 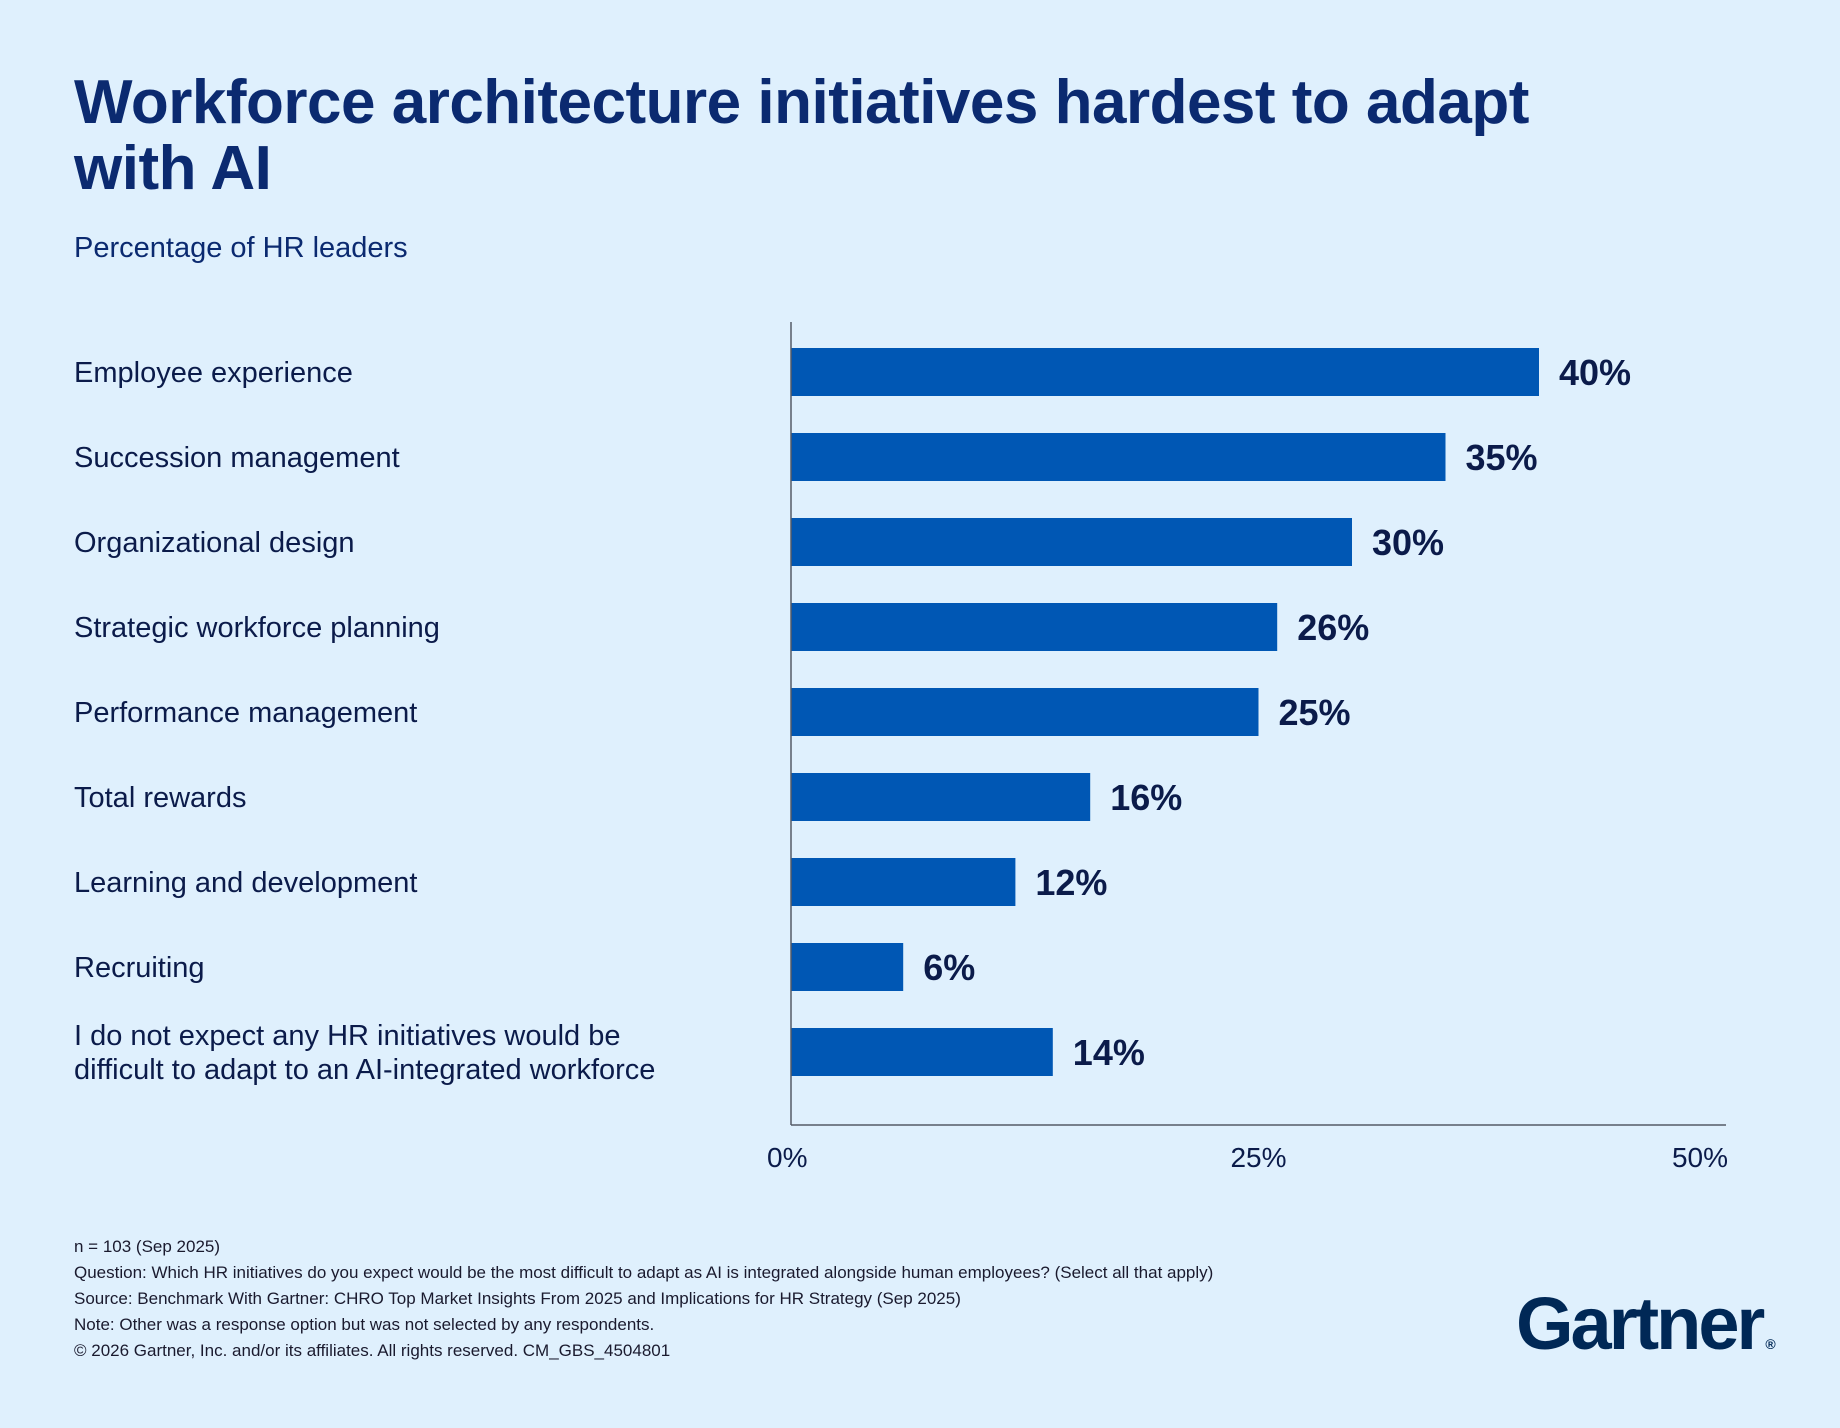 I want to click on value-label-0: 40%, so click(x=1595, y=372).